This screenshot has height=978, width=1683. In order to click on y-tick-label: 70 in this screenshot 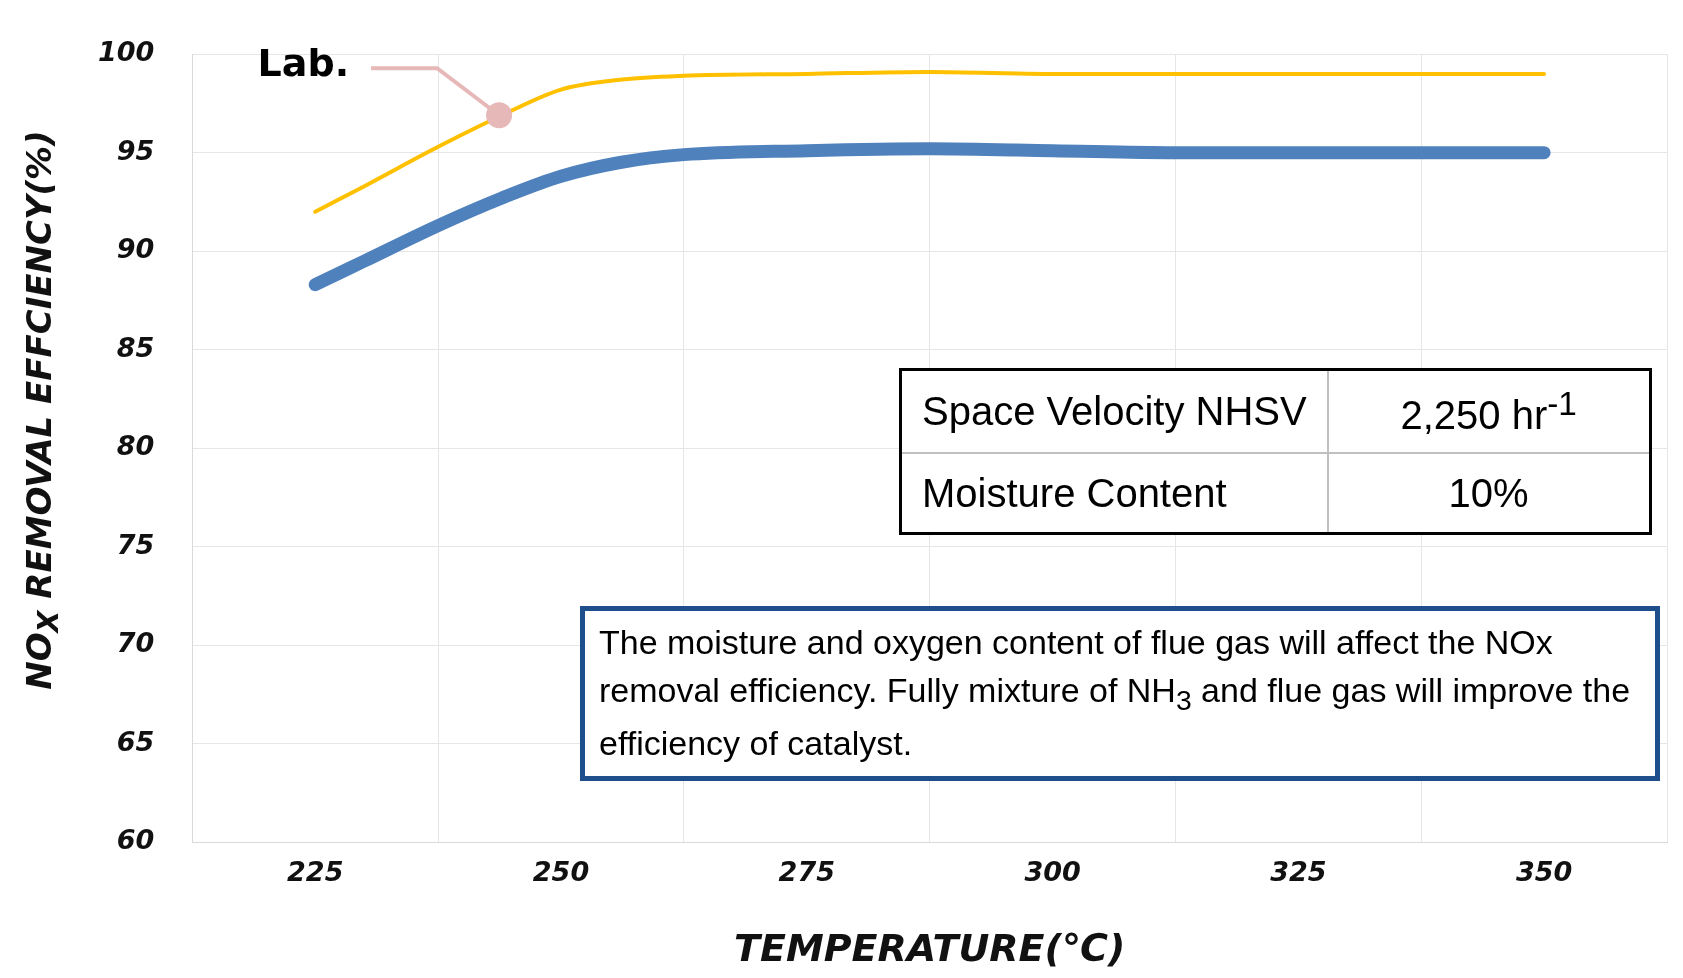, I will do `click(135, 643)`.